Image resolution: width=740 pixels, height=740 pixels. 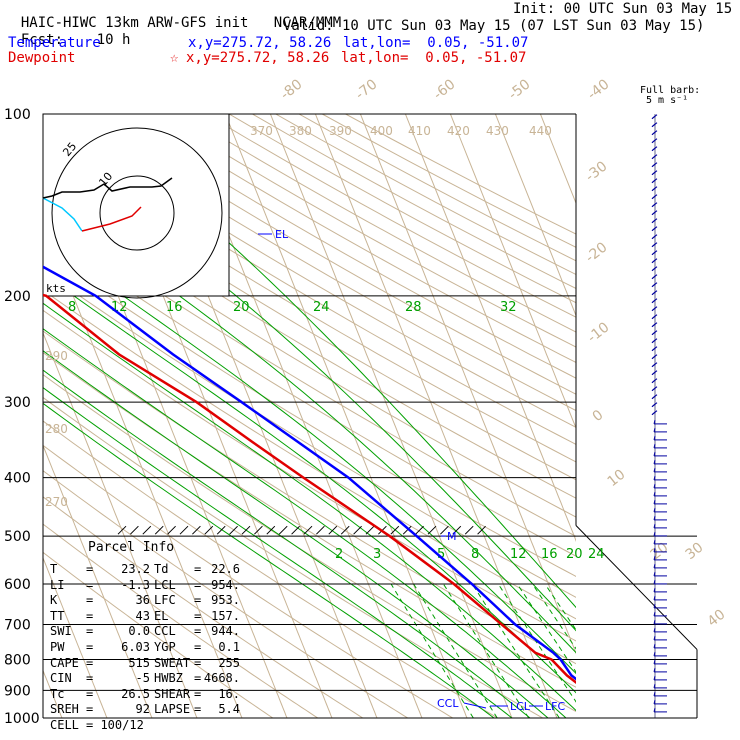 I want to click on dew-legend-label: Dewpoint, so click(x=42, y=58).